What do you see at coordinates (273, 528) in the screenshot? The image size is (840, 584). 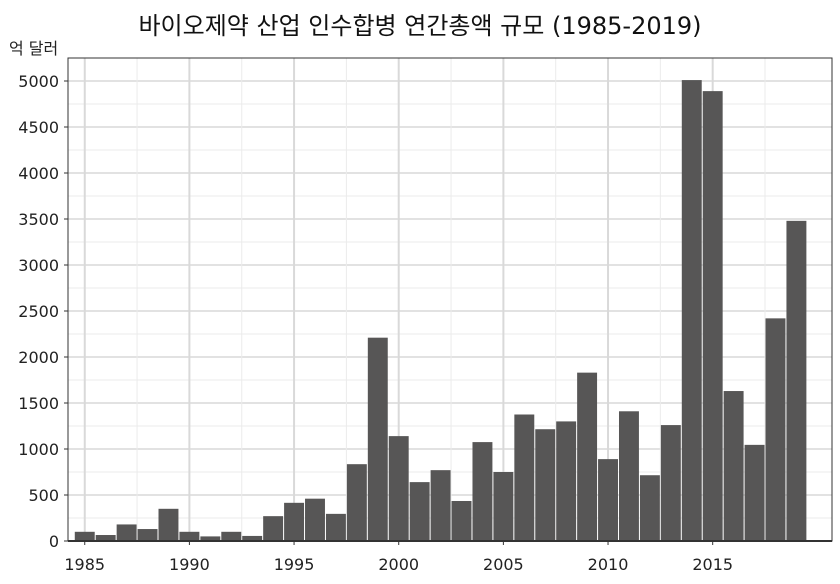 I see `bar-1994` at bounding box center [273, 528].